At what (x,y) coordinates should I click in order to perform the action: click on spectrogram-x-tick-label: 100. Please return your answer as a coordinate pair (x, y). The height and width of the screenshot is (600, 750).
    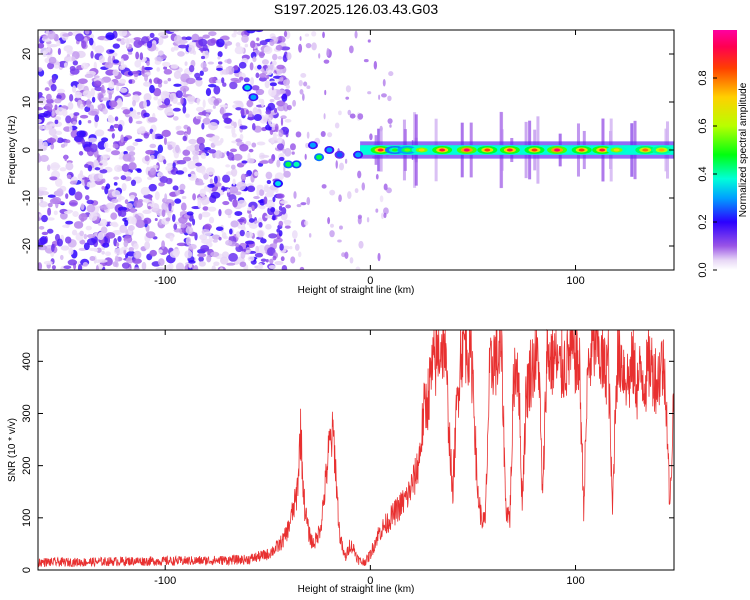
    Looking at the image, I should click on (575, 281).